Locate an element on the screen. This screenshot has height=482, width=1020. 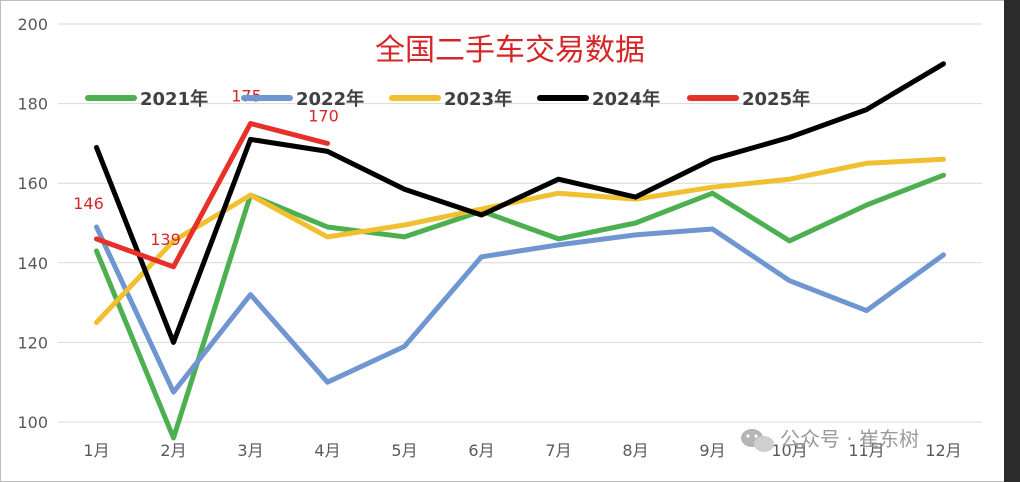
legend-label: 2021年 is located at coordinates (174, 99).